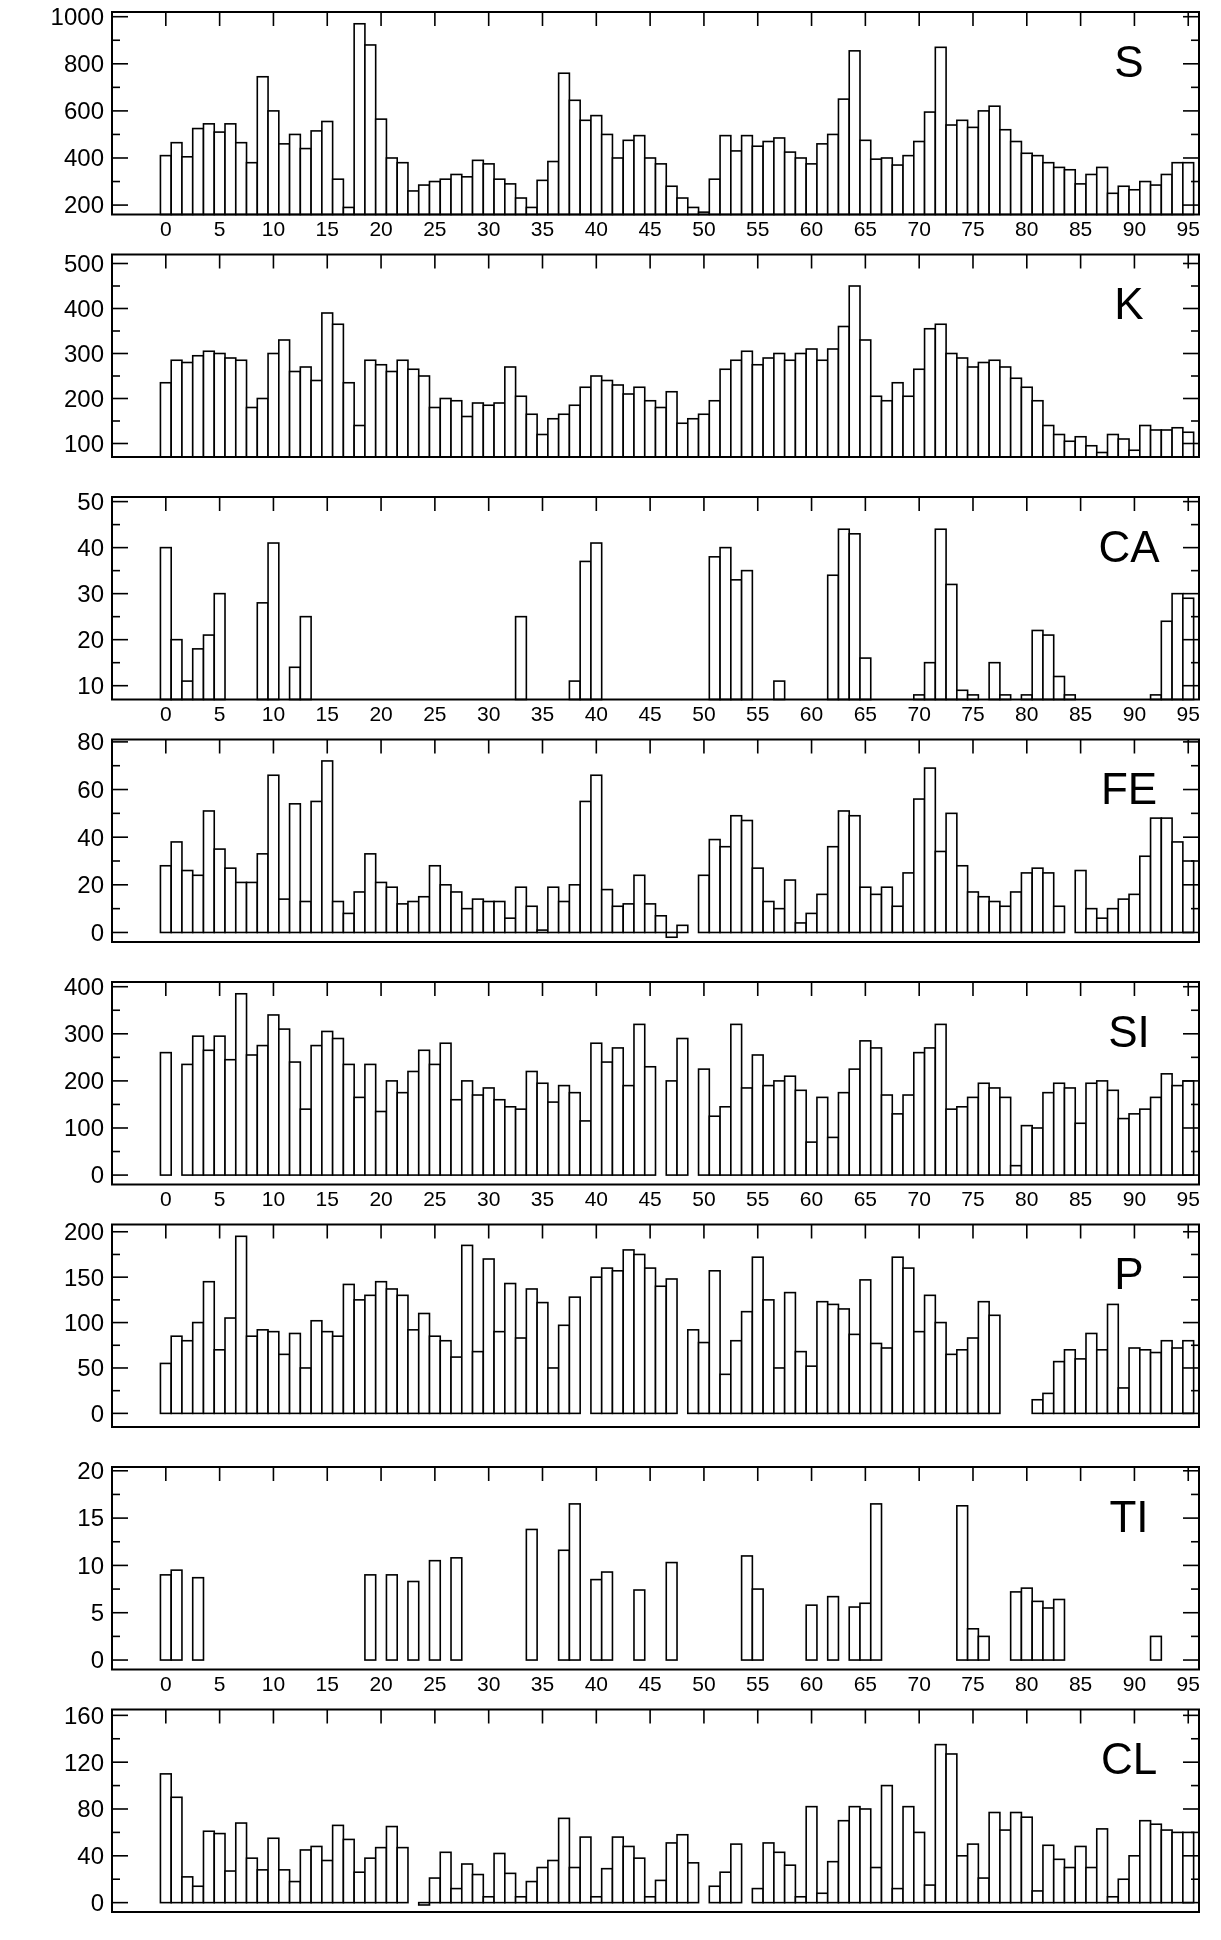 The height and width of the screenshot is (1940, 1221). What do you see at coordinates (1129, 61) in the screenshot?
I see `text: S` at bounding box center [1129, 61].